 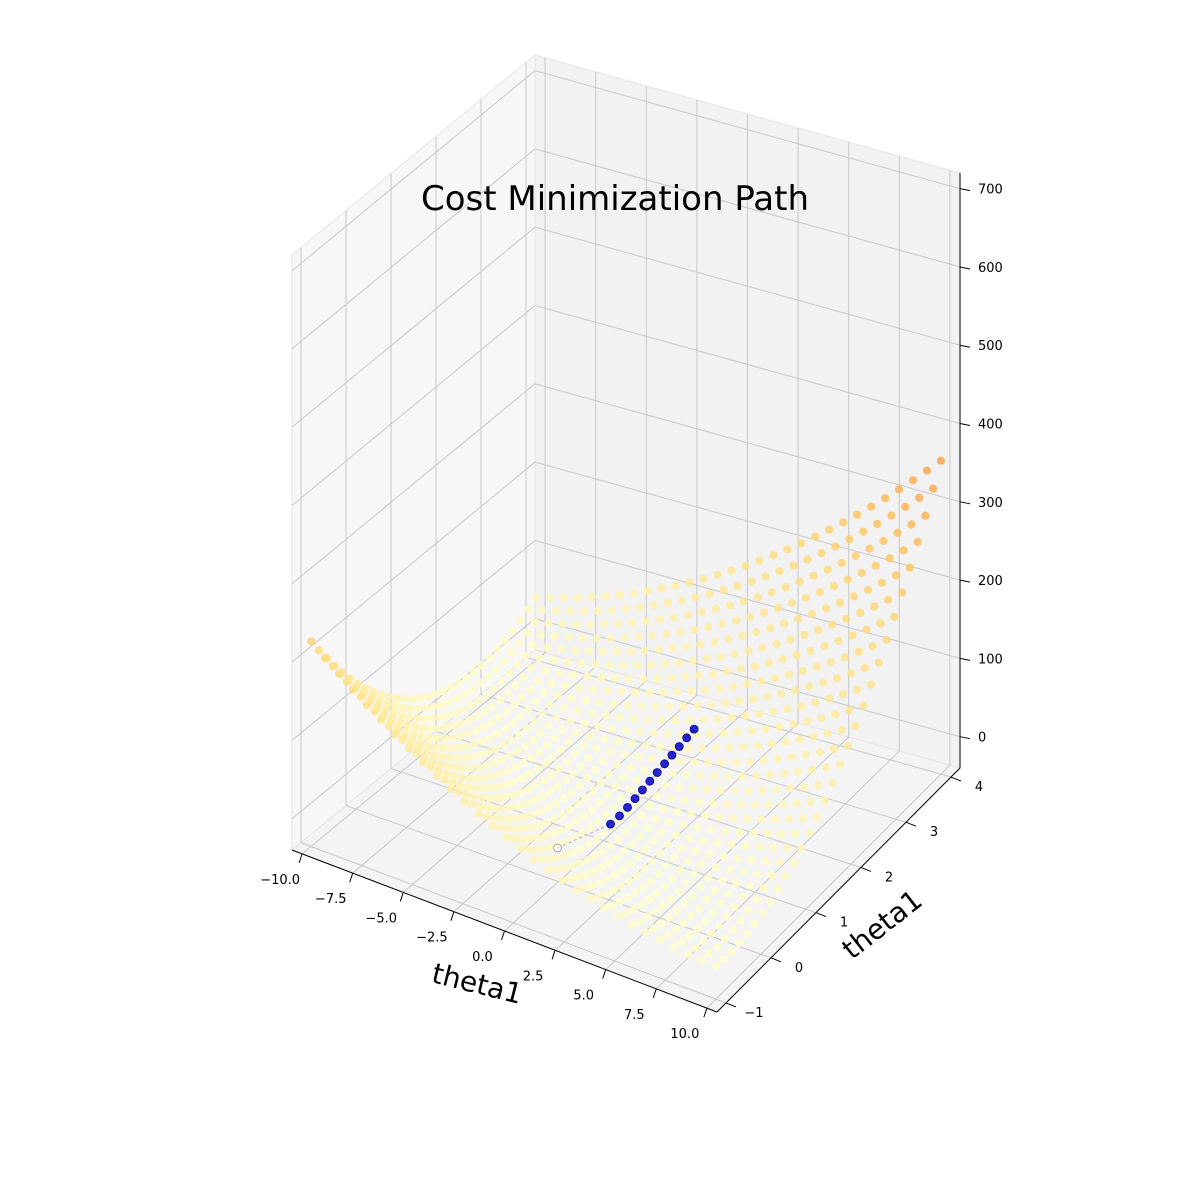 What do you see at coordinates (482, 957) in the screenshot?
I see `x-tick-label: 0.0` at bounding box center [482, 957].